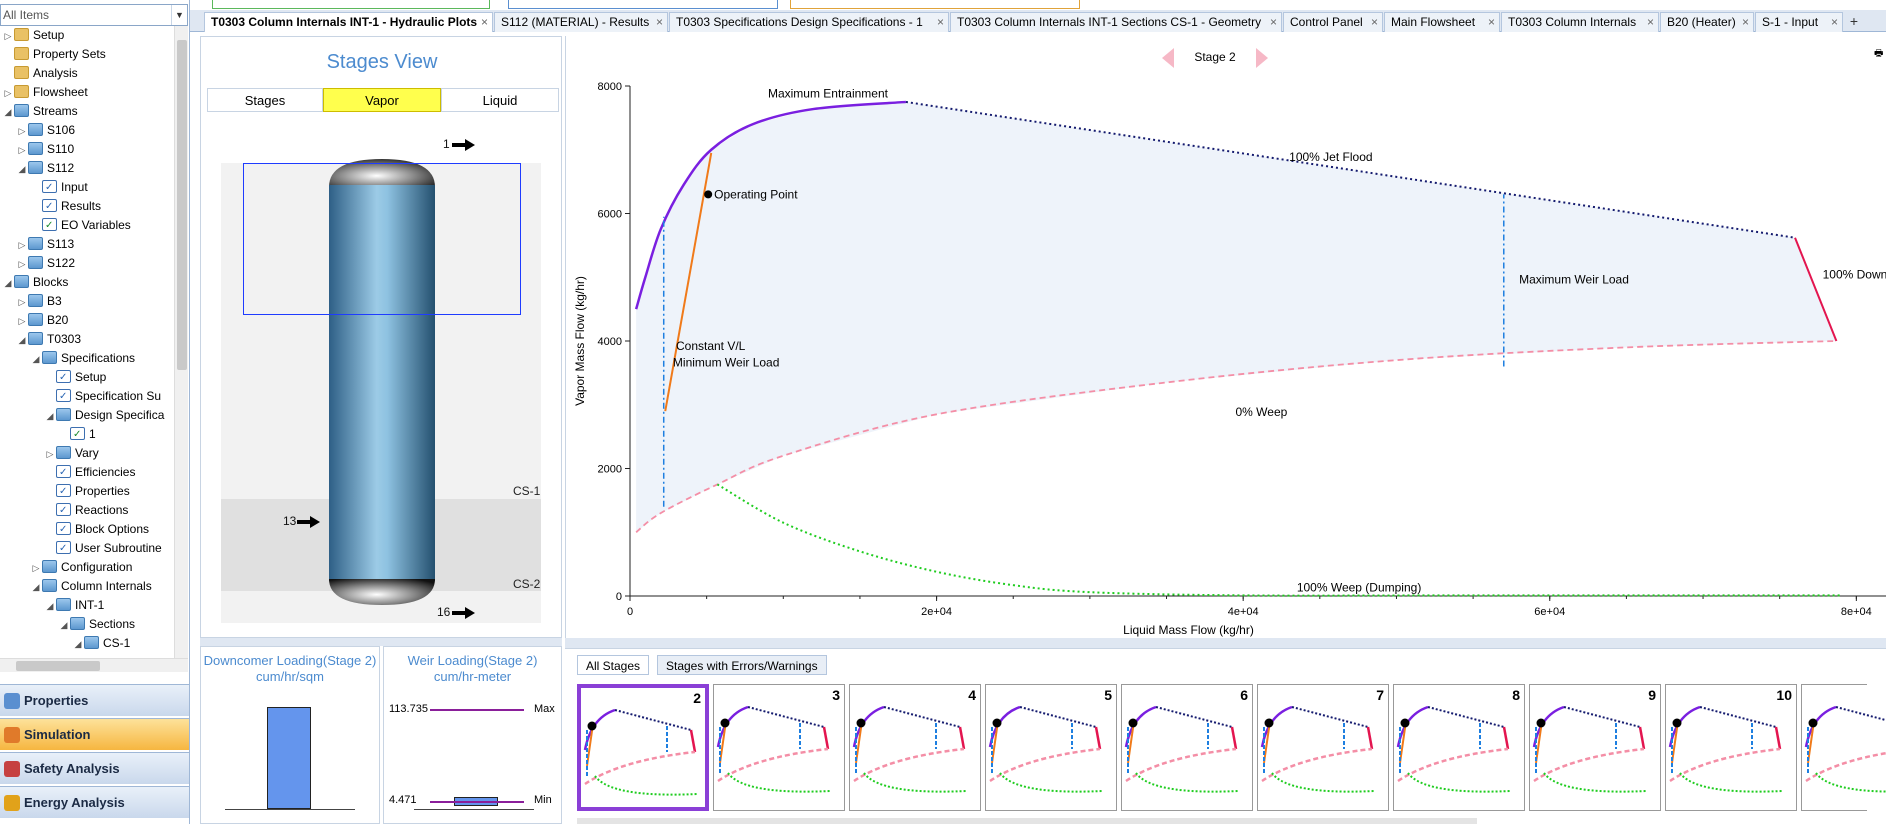  Describe the element at coordinates (45, 149) in the screenshot. I see `tree-item: ▷ S110` at that location.